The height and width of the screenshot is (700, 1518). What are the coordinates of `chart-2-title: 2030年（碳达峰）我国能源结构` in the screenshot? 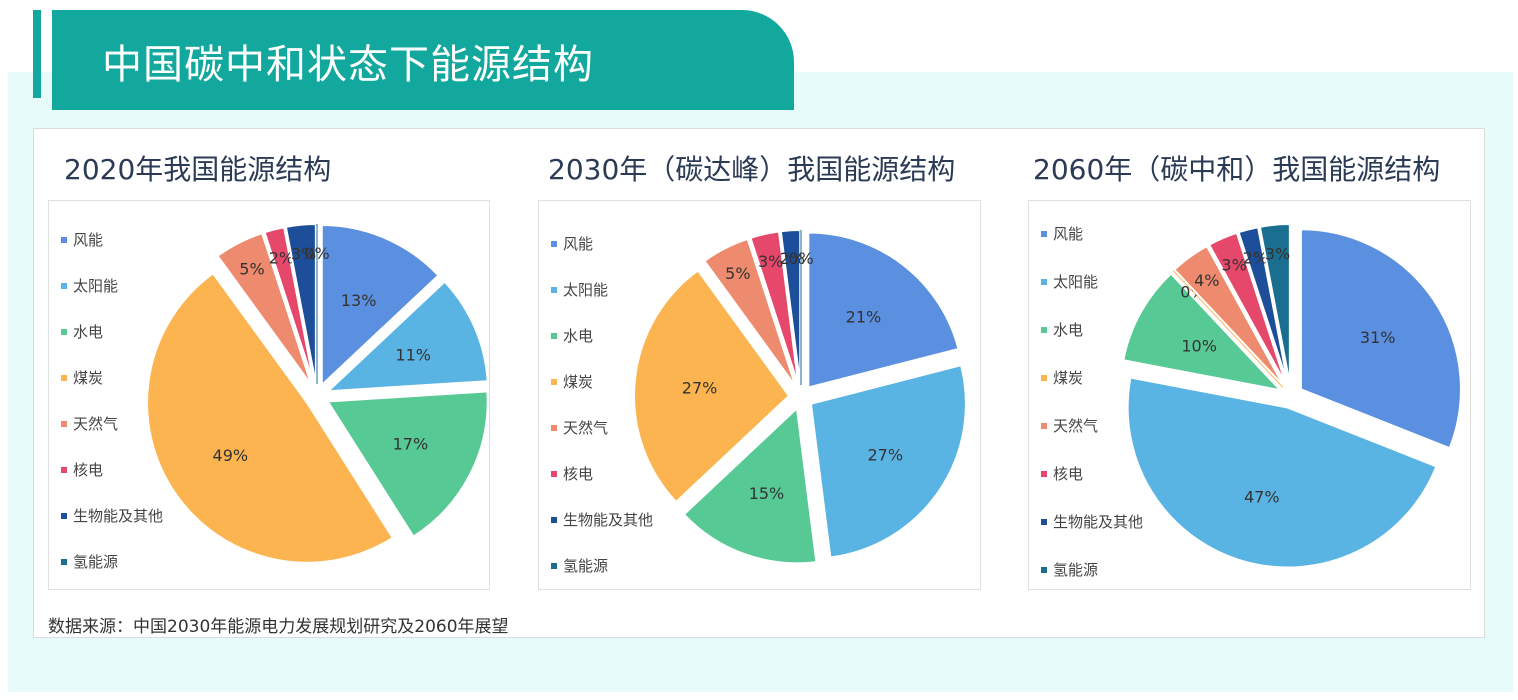 It's located at (752, 169).